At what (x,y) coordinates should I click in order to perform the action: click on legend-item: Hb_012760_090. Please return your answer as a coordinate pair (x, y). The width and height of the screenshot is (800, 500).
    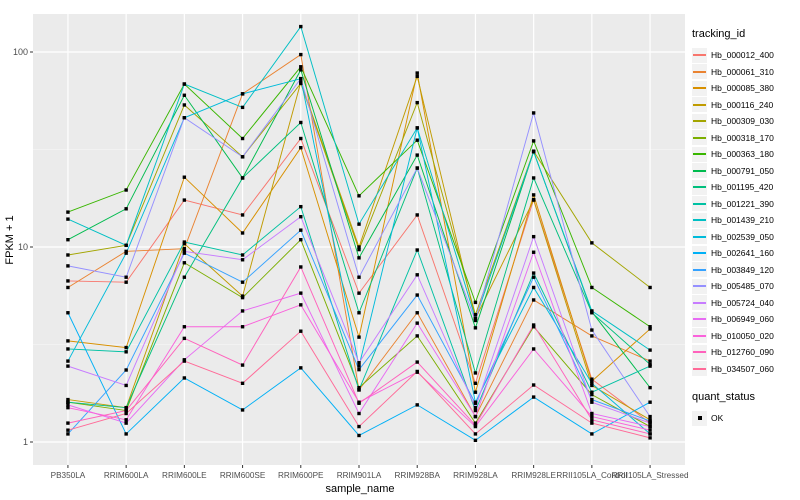
    Looking at the image, I should click on (745, 352).